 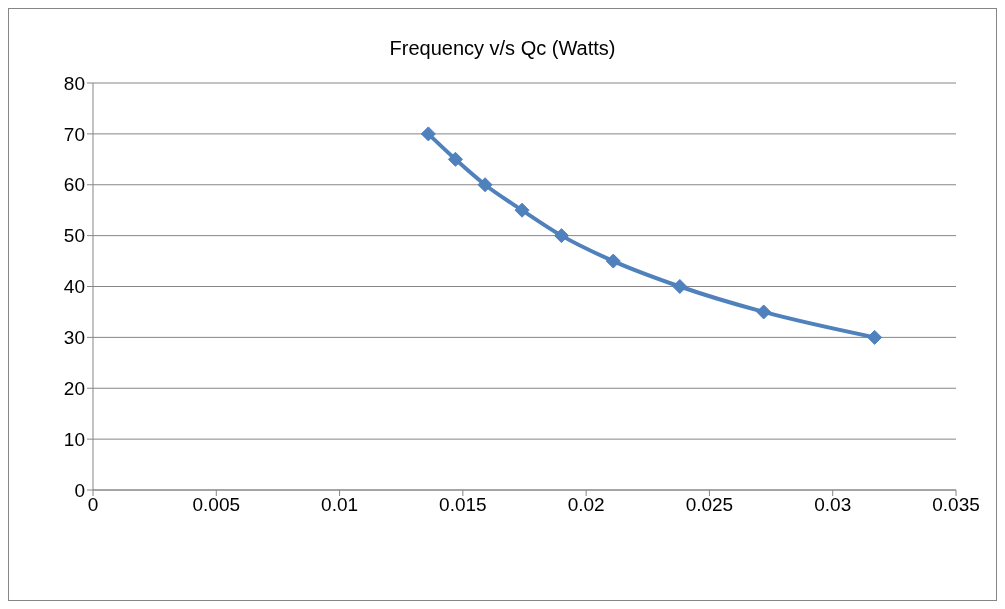 I want to click on x-tick-label: 0.02, so click(x=586, y=505).